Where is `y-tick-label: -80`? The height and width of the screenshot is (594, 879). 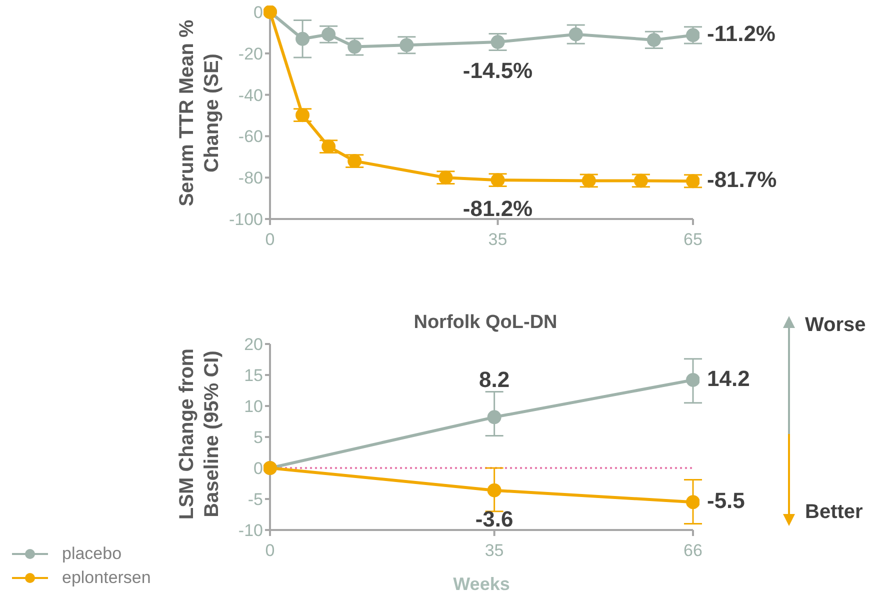 y-tick-label: -80 is located at coordinates (250, 178).